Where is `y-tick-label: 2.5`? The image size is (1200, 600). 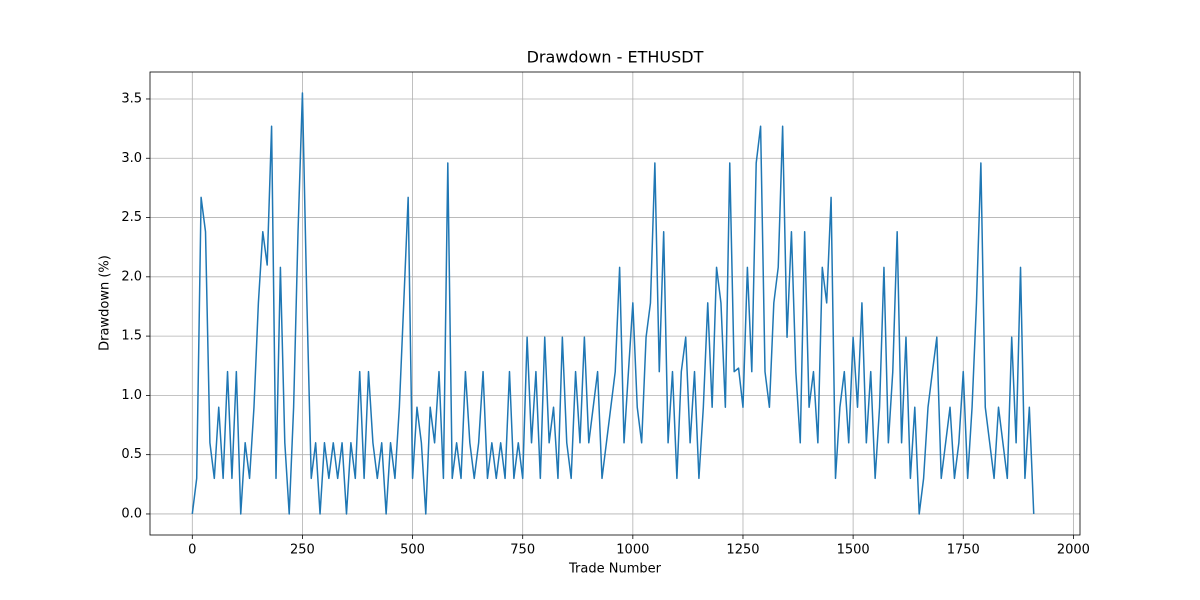 y-tick-label: 2.5 is located at coordinates (131, 217).